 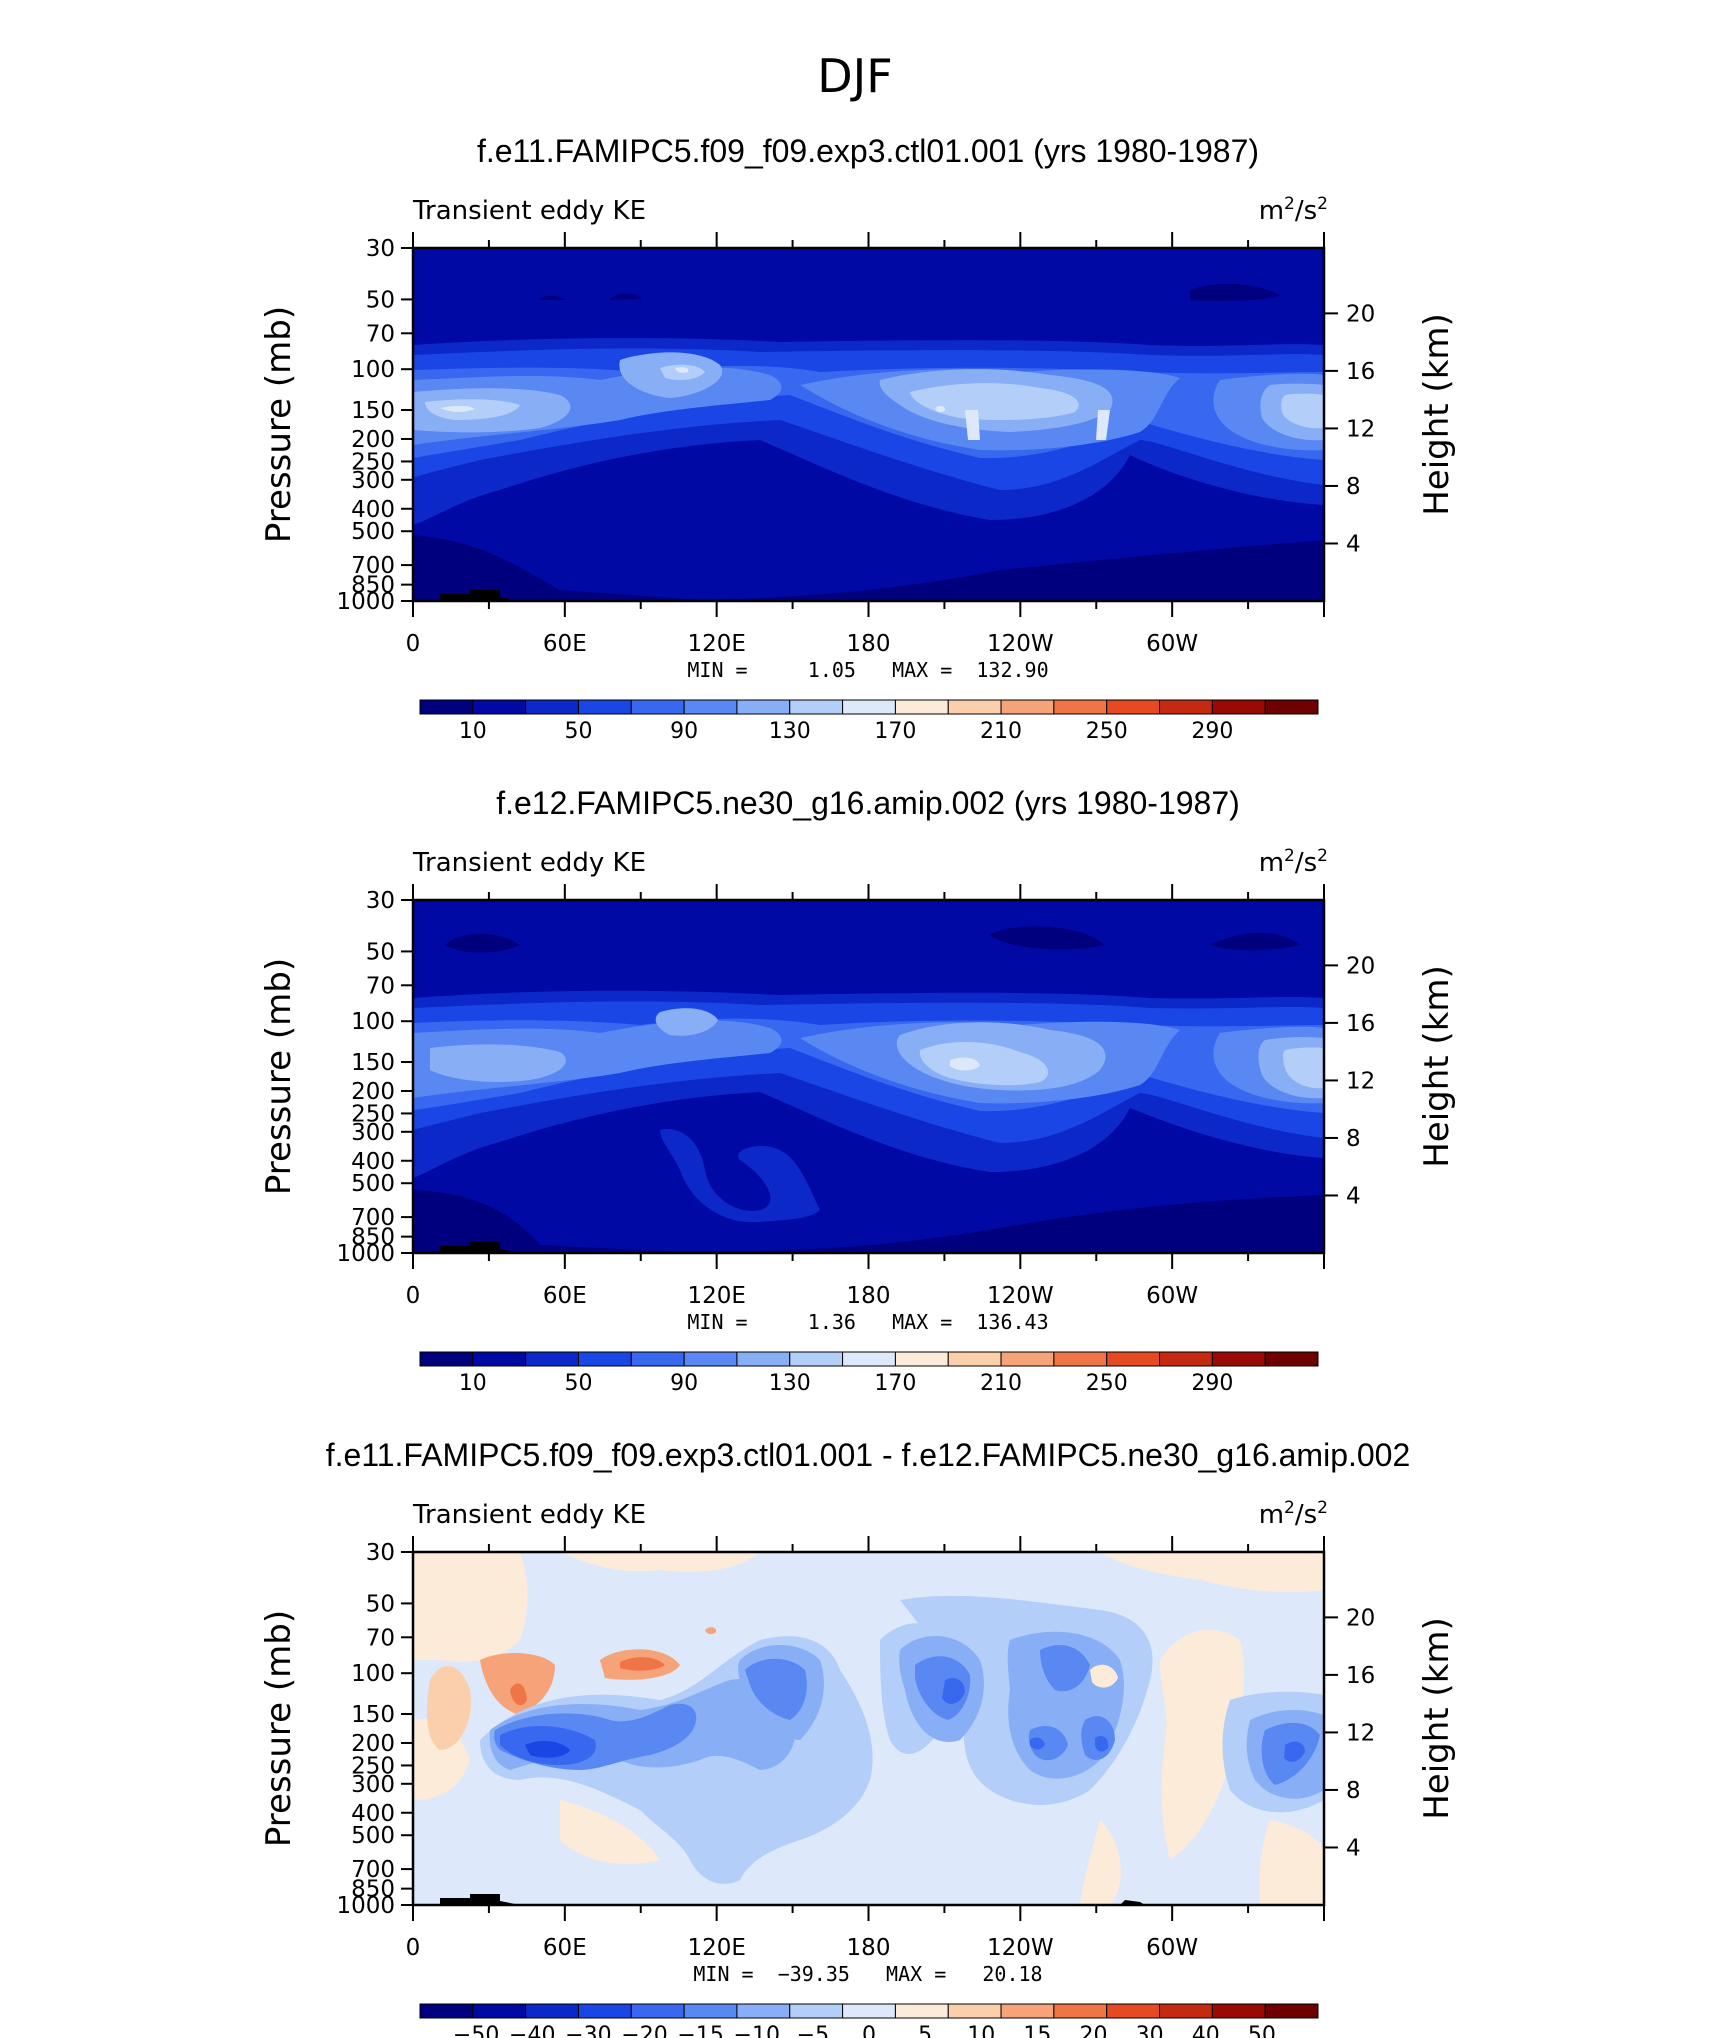 I want to click on colorbar-label: −5, so click(x=813, y=2030).